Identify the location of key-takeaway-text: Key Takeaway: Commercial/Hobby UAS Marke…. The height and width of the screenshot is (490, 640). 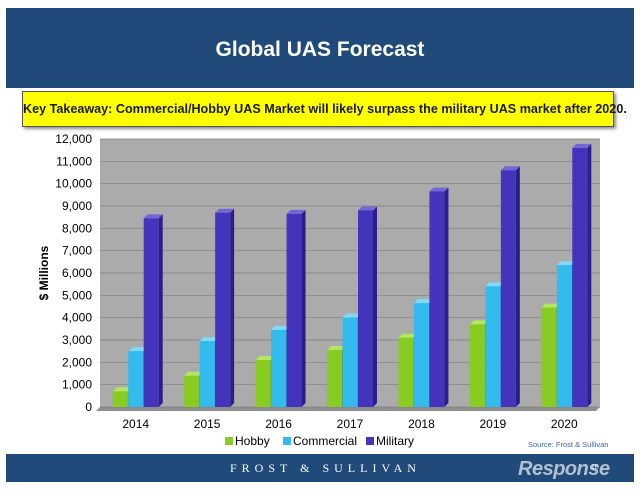
(325, 109).